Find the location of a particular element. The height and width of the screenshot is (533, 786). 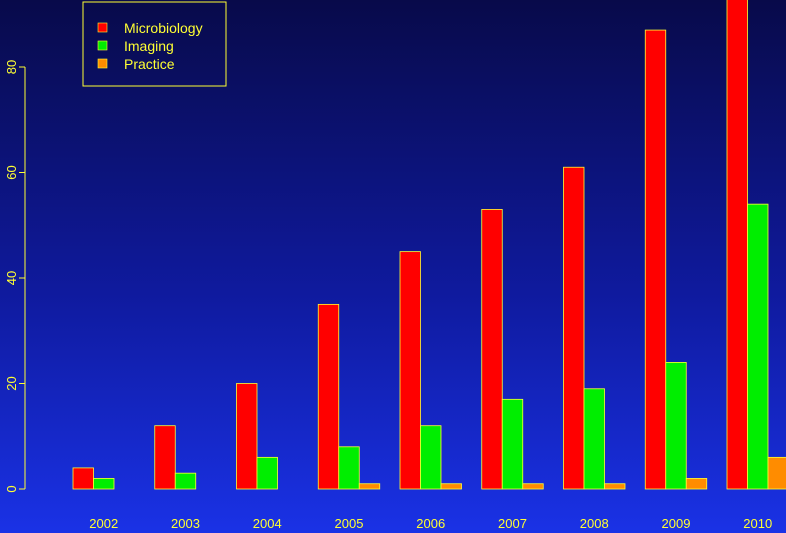

bar-practice-2009 is located at coordinates (696, 484).